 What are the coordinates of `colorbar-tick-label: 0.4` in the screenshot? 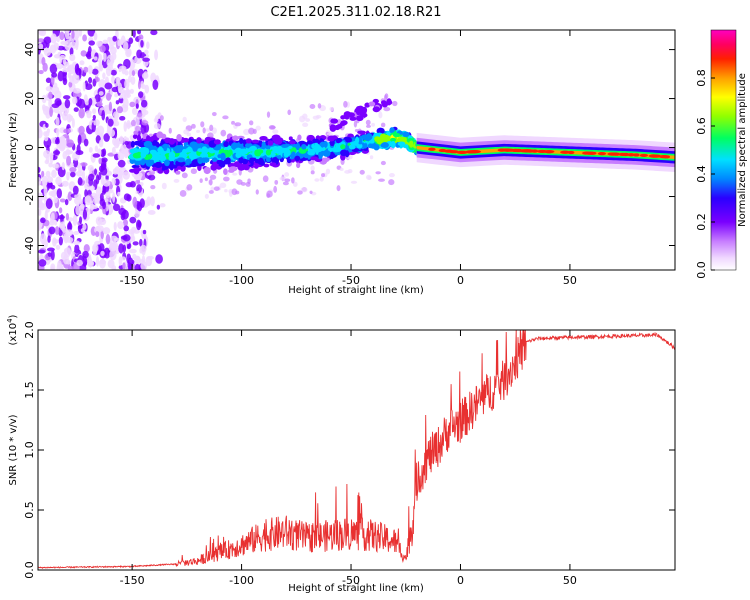 It's located at (701, 174).